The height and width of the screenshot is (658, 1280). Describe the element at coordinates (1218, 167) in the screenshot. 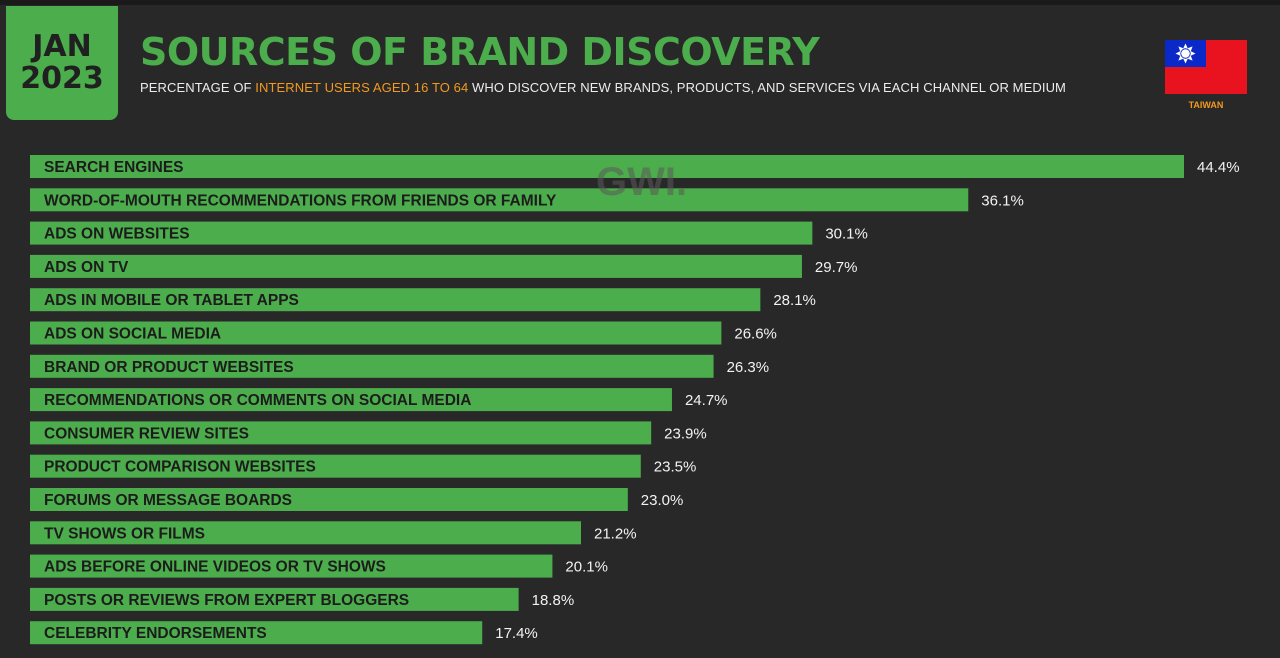

I see `bar-value-label: 44.4%` at that location.